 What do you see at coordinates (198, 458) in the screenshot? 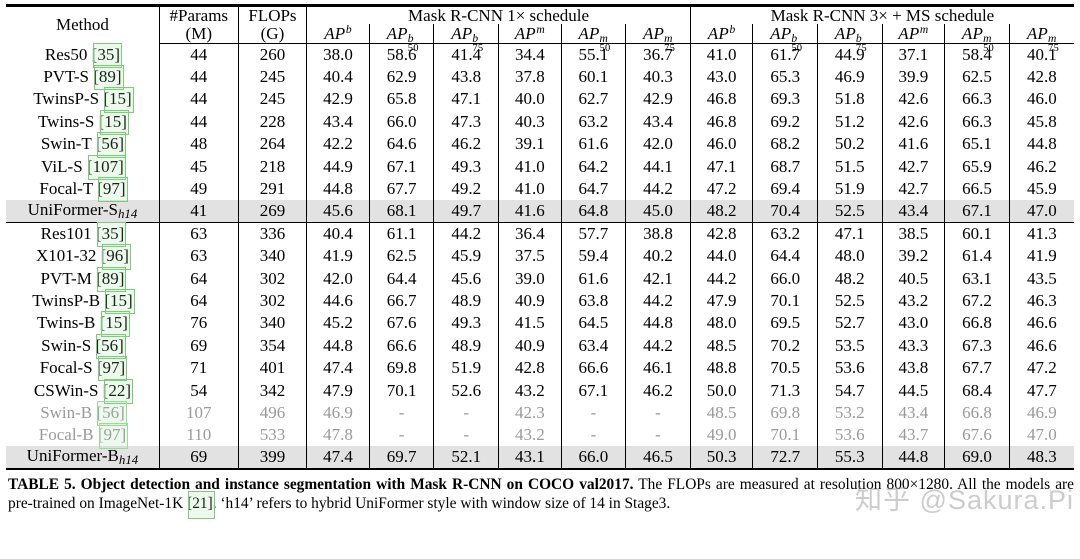
I see `cell-params: 69` at bounding box center [198, 458].